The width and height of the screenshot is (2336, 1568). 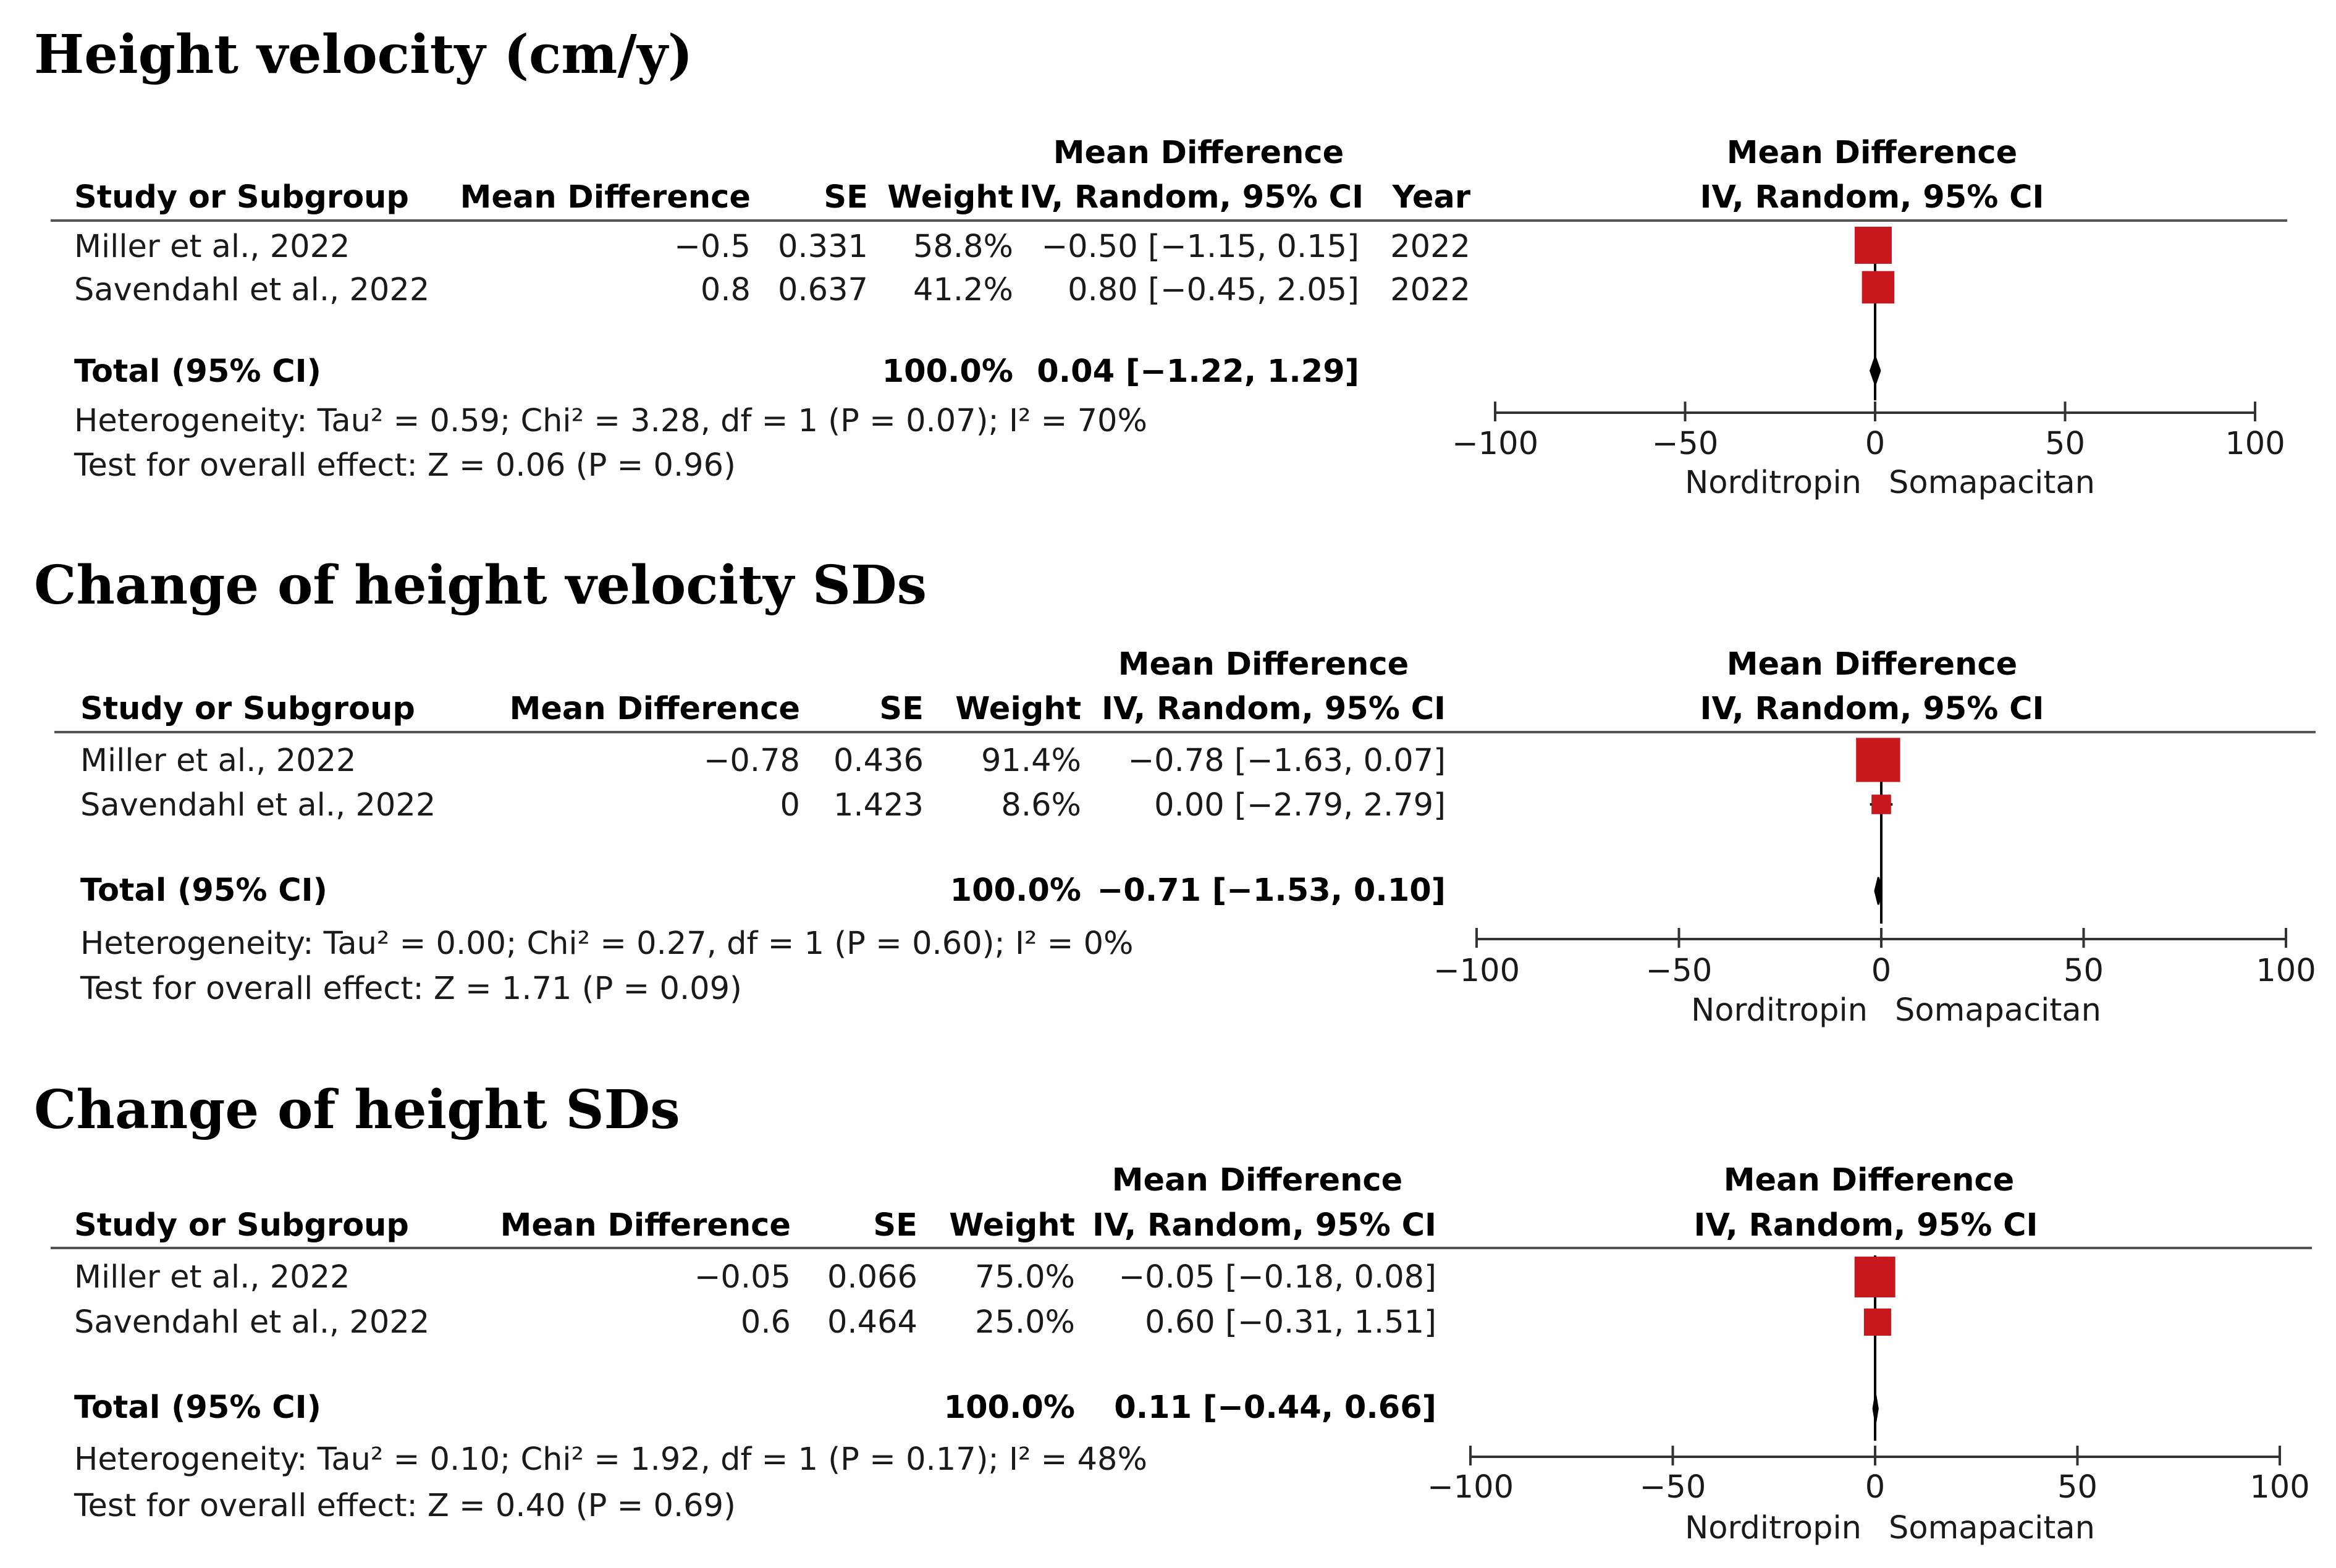 I want to click on se-value: 0.637, so click(x=822, y=290).